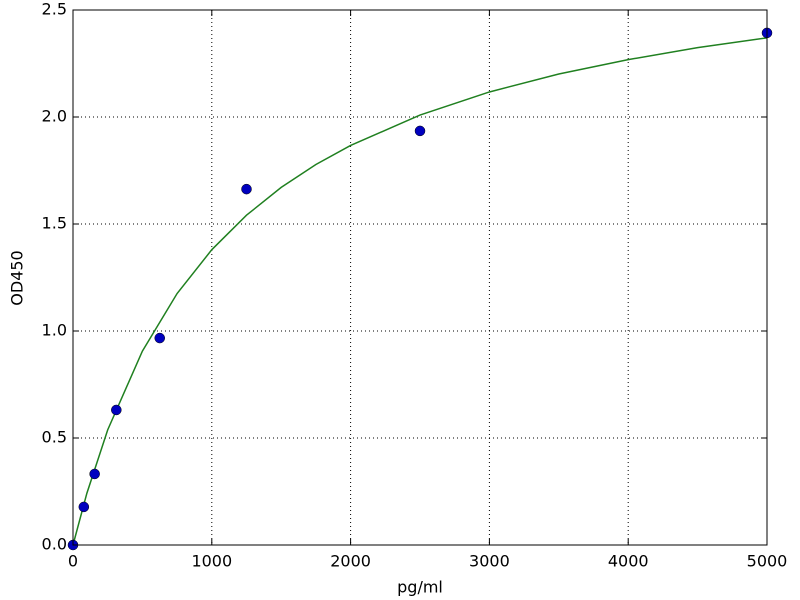 The width and height of the screenshot is (800, 600). What do you see at coordinates (420, 587) in the screenshot?
I see `x-axis-label: pg/ml` at bounding box center [420, 587].